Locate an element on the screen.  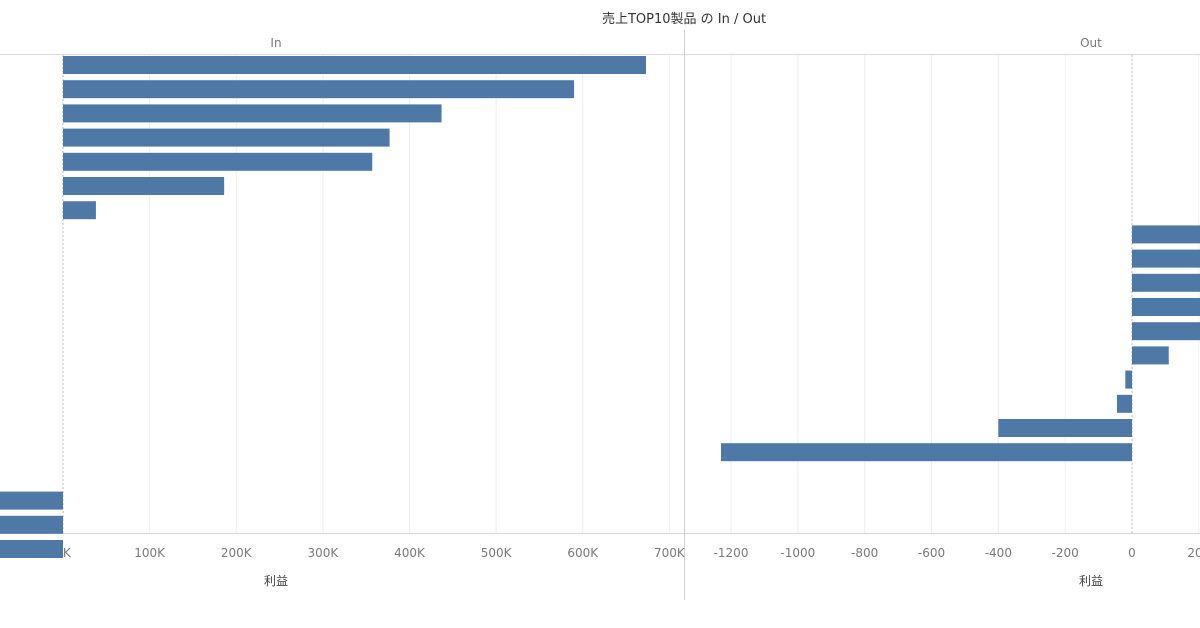
panel-out-tick-label: 0 is located at coordinates (1132, 553).